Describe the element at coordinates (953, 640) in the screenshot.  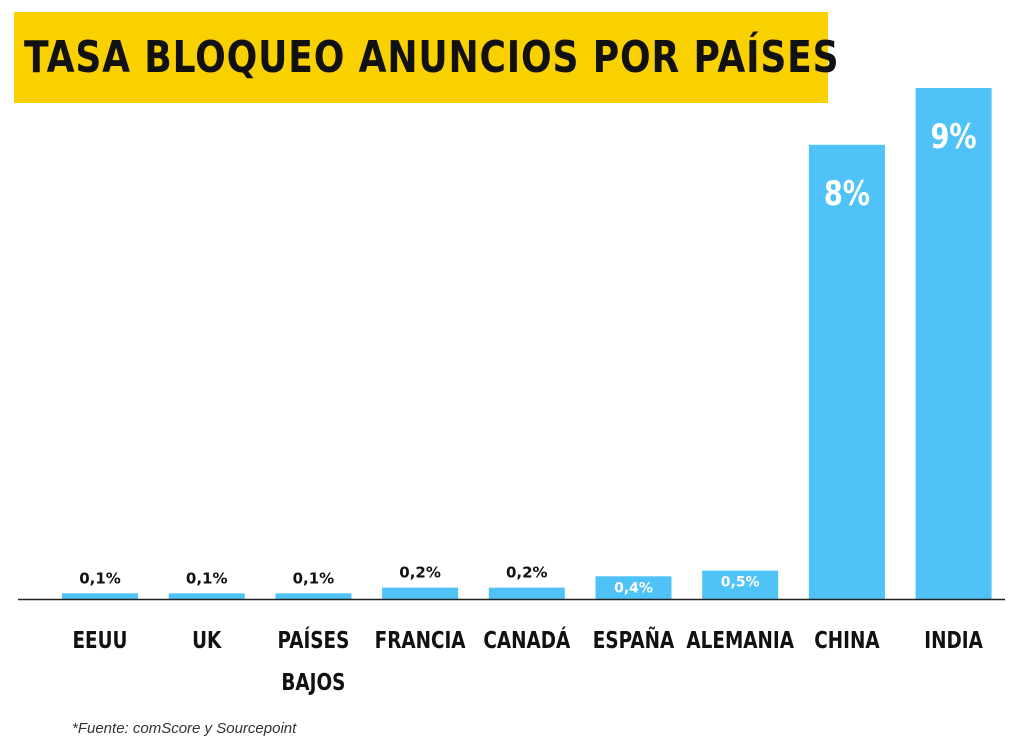
I see `category-label-8: INDIA` at that location.